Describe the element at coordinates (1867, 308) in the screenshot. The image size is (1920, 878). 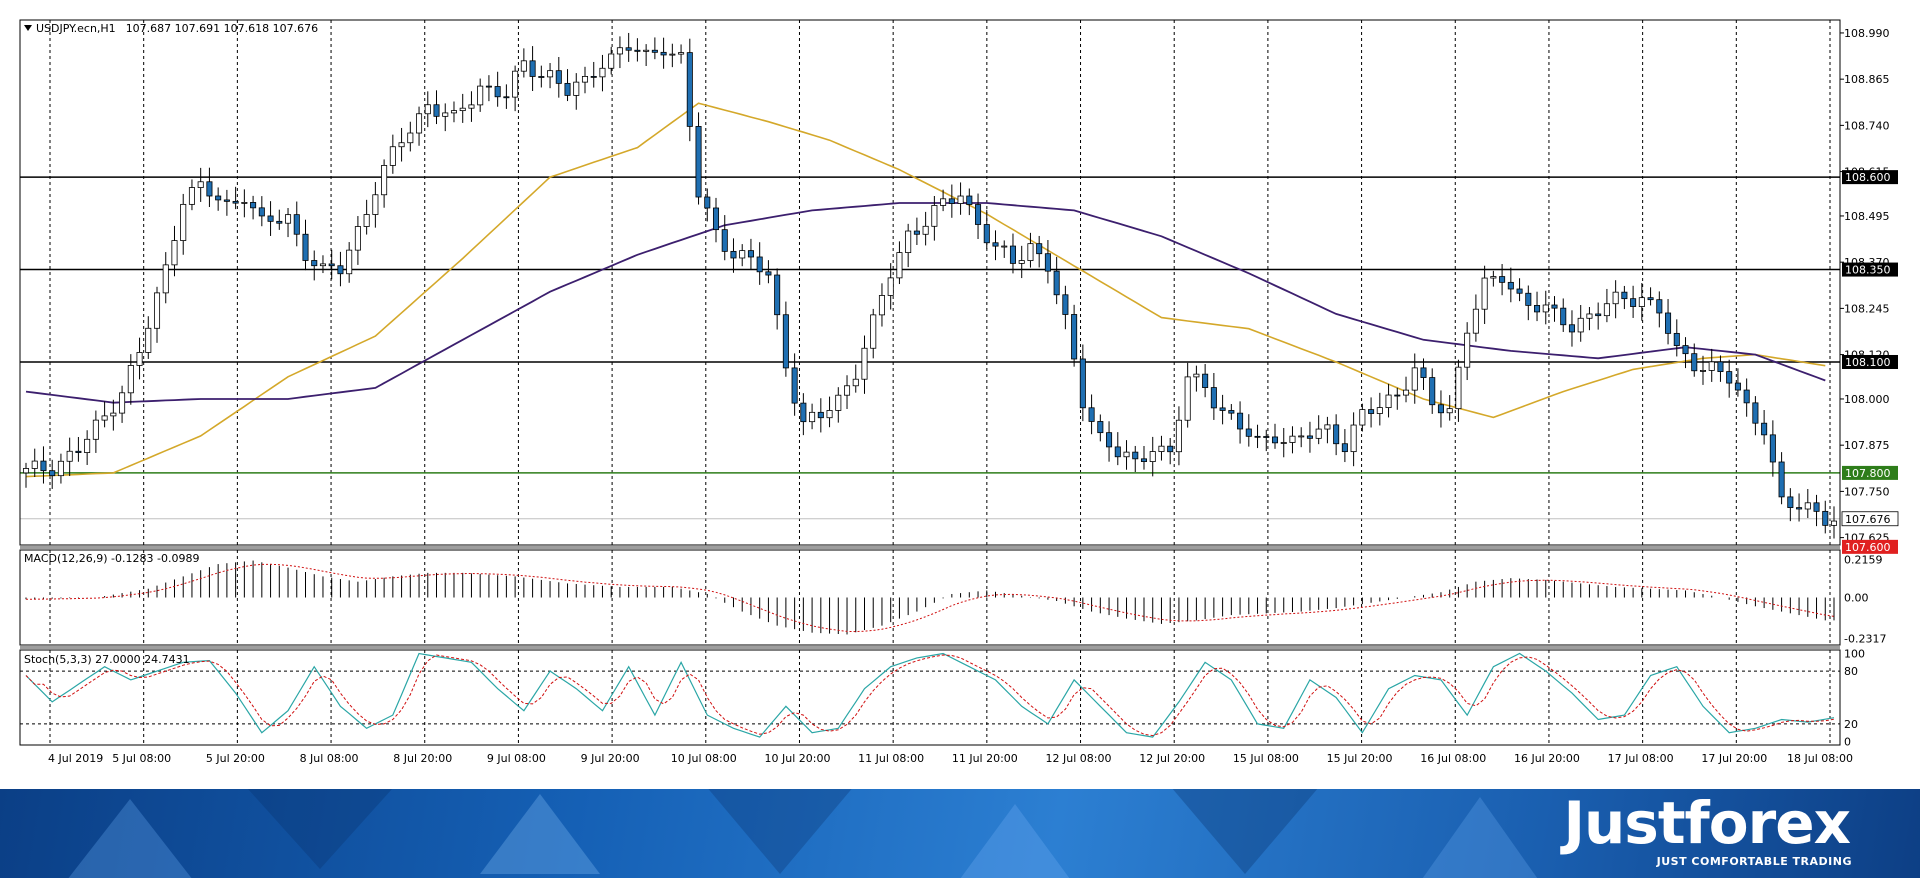
I see `y-tick-label: 108.245` at that location.